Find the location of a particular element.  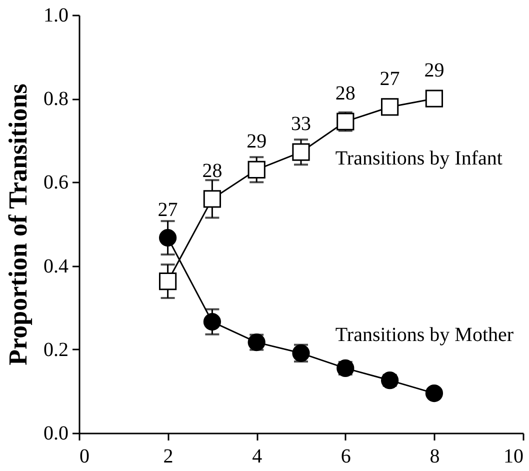

y-tick-label: 0.6 is located at coordinates (56, 183).